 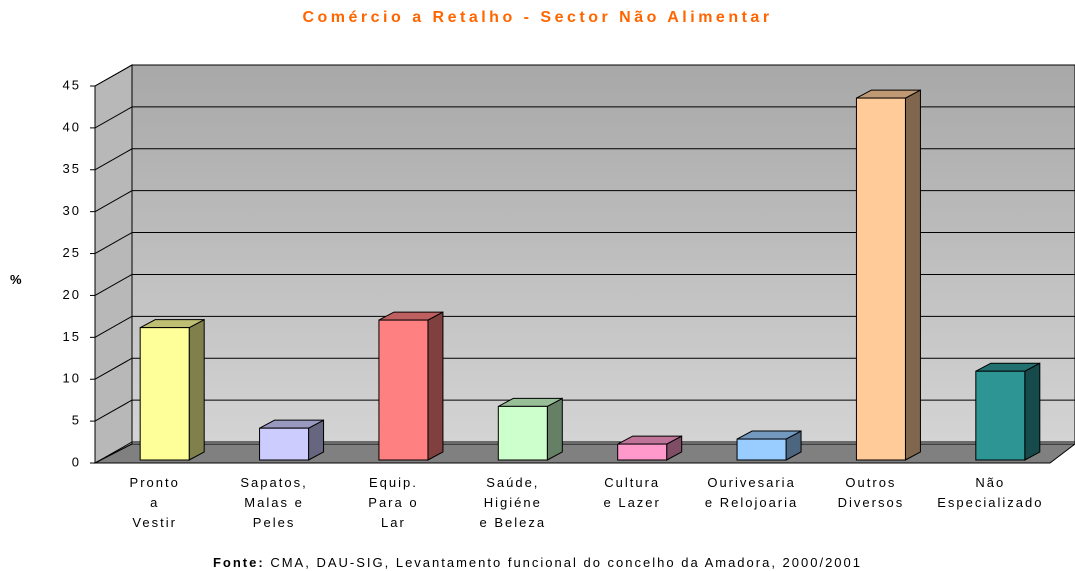 What do you see at coordinates (751, 492) in the screenshot?
I see `x-tick-label: Ourivesaria e Relojoaria` at bounding box center [751, 492].